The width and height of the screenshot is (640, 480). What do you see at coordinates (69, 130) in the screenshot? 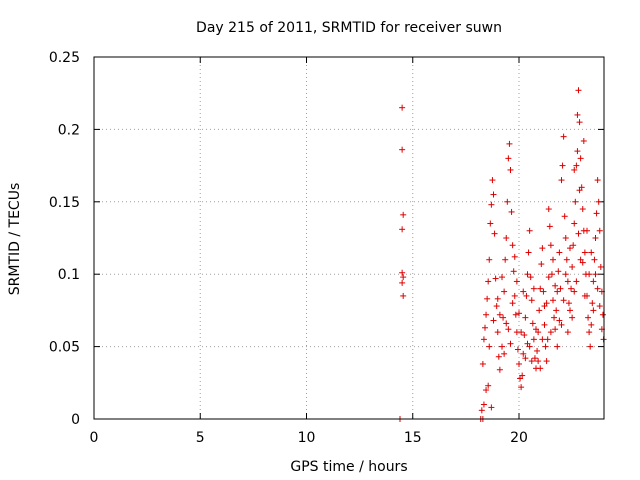
I see `y-tick-label: 0.2` at bounding box center [69, 130].